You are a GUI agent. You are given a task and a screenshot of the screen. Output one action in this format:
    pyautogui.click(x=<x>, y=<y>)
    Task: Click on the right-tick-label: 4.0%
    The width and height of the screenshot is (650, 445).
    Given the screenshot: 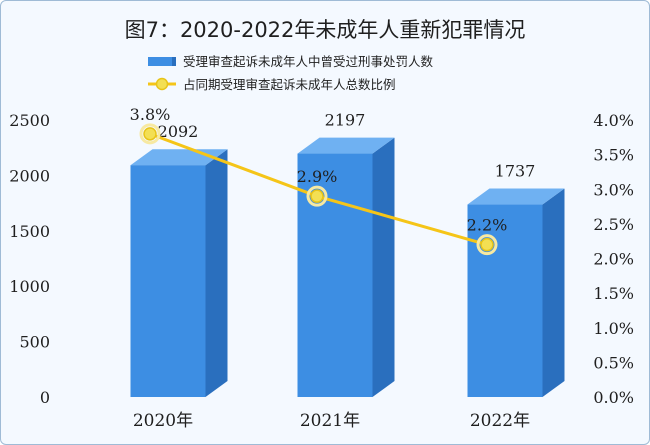 What is the action you would take?
    pyautogui.click(x=613, y=120)
    